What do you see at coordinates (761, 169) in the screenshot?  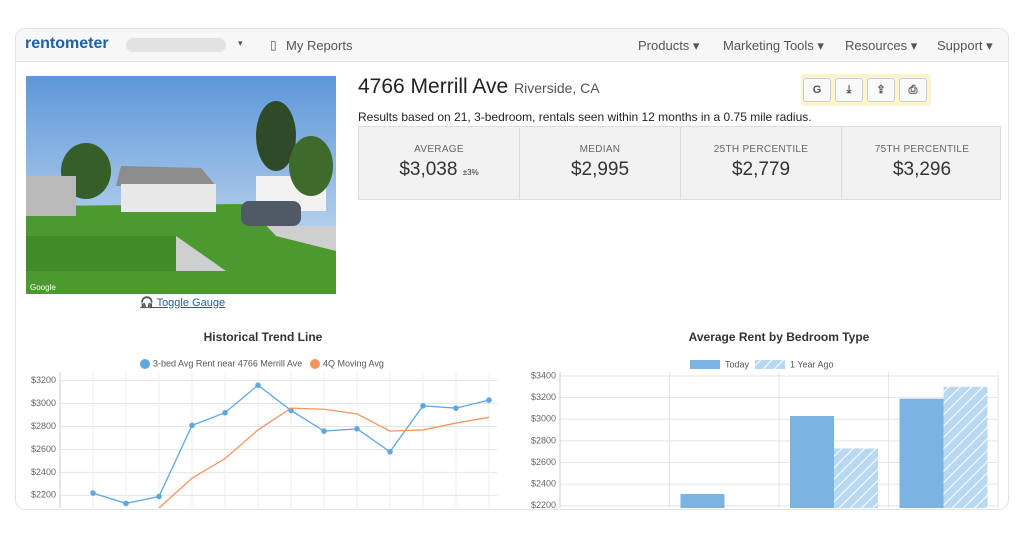 I see `stat-value: $2,779` at bounding box center [761, 169].